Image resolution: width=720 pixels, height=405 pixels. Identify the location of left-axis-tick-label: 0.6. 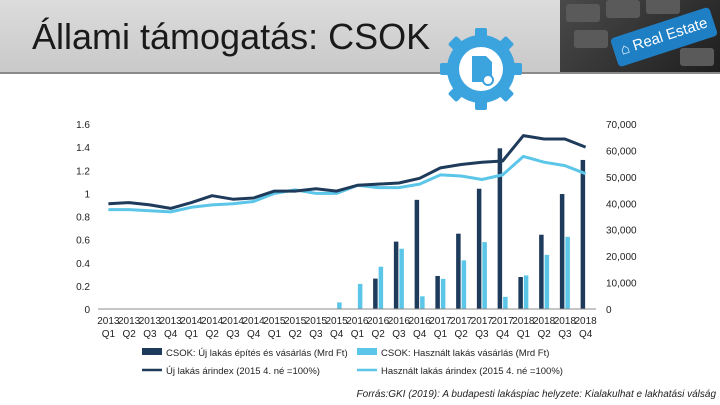
(83, 241).